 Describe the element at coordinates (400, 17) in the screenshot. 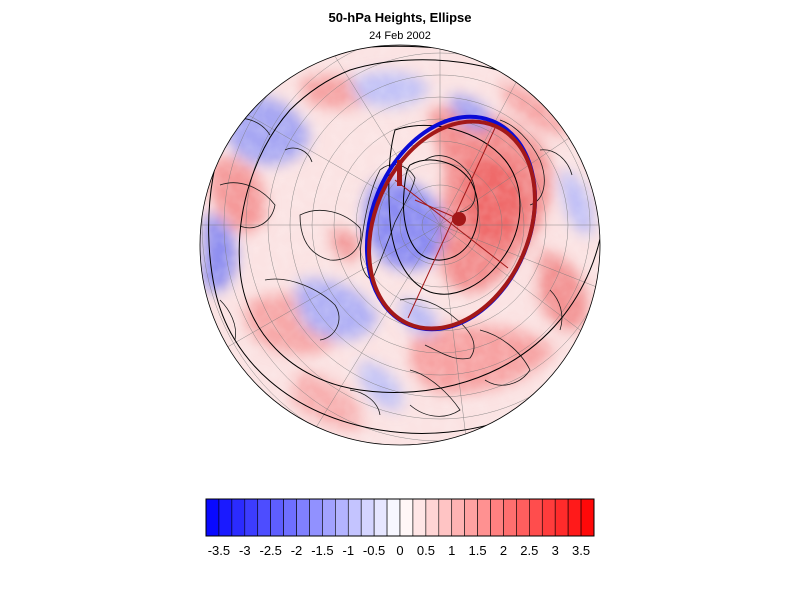

I see `map-title: 50-hPa Heights, Ellipse` at that location.